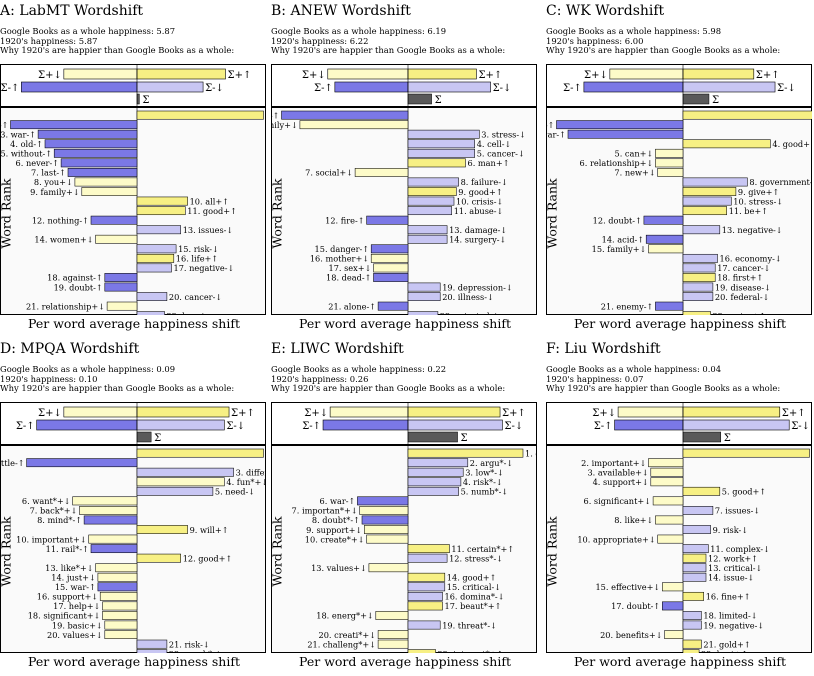 The image size is (814, 676). Describe the element at coordinates (12, 463) in the screenshot. I see `word-label: 2. little-↑` at that location.